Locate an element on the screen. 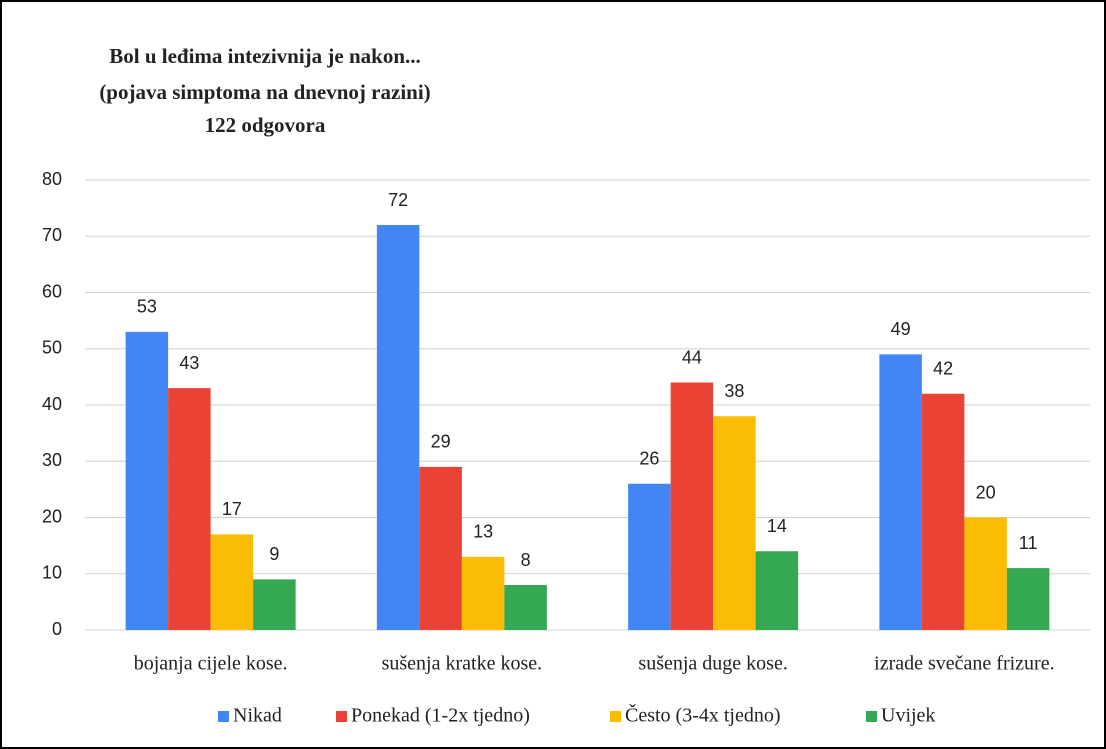  x-tick-label: bojanja cijele kose. is located at coordinates (211, 664).